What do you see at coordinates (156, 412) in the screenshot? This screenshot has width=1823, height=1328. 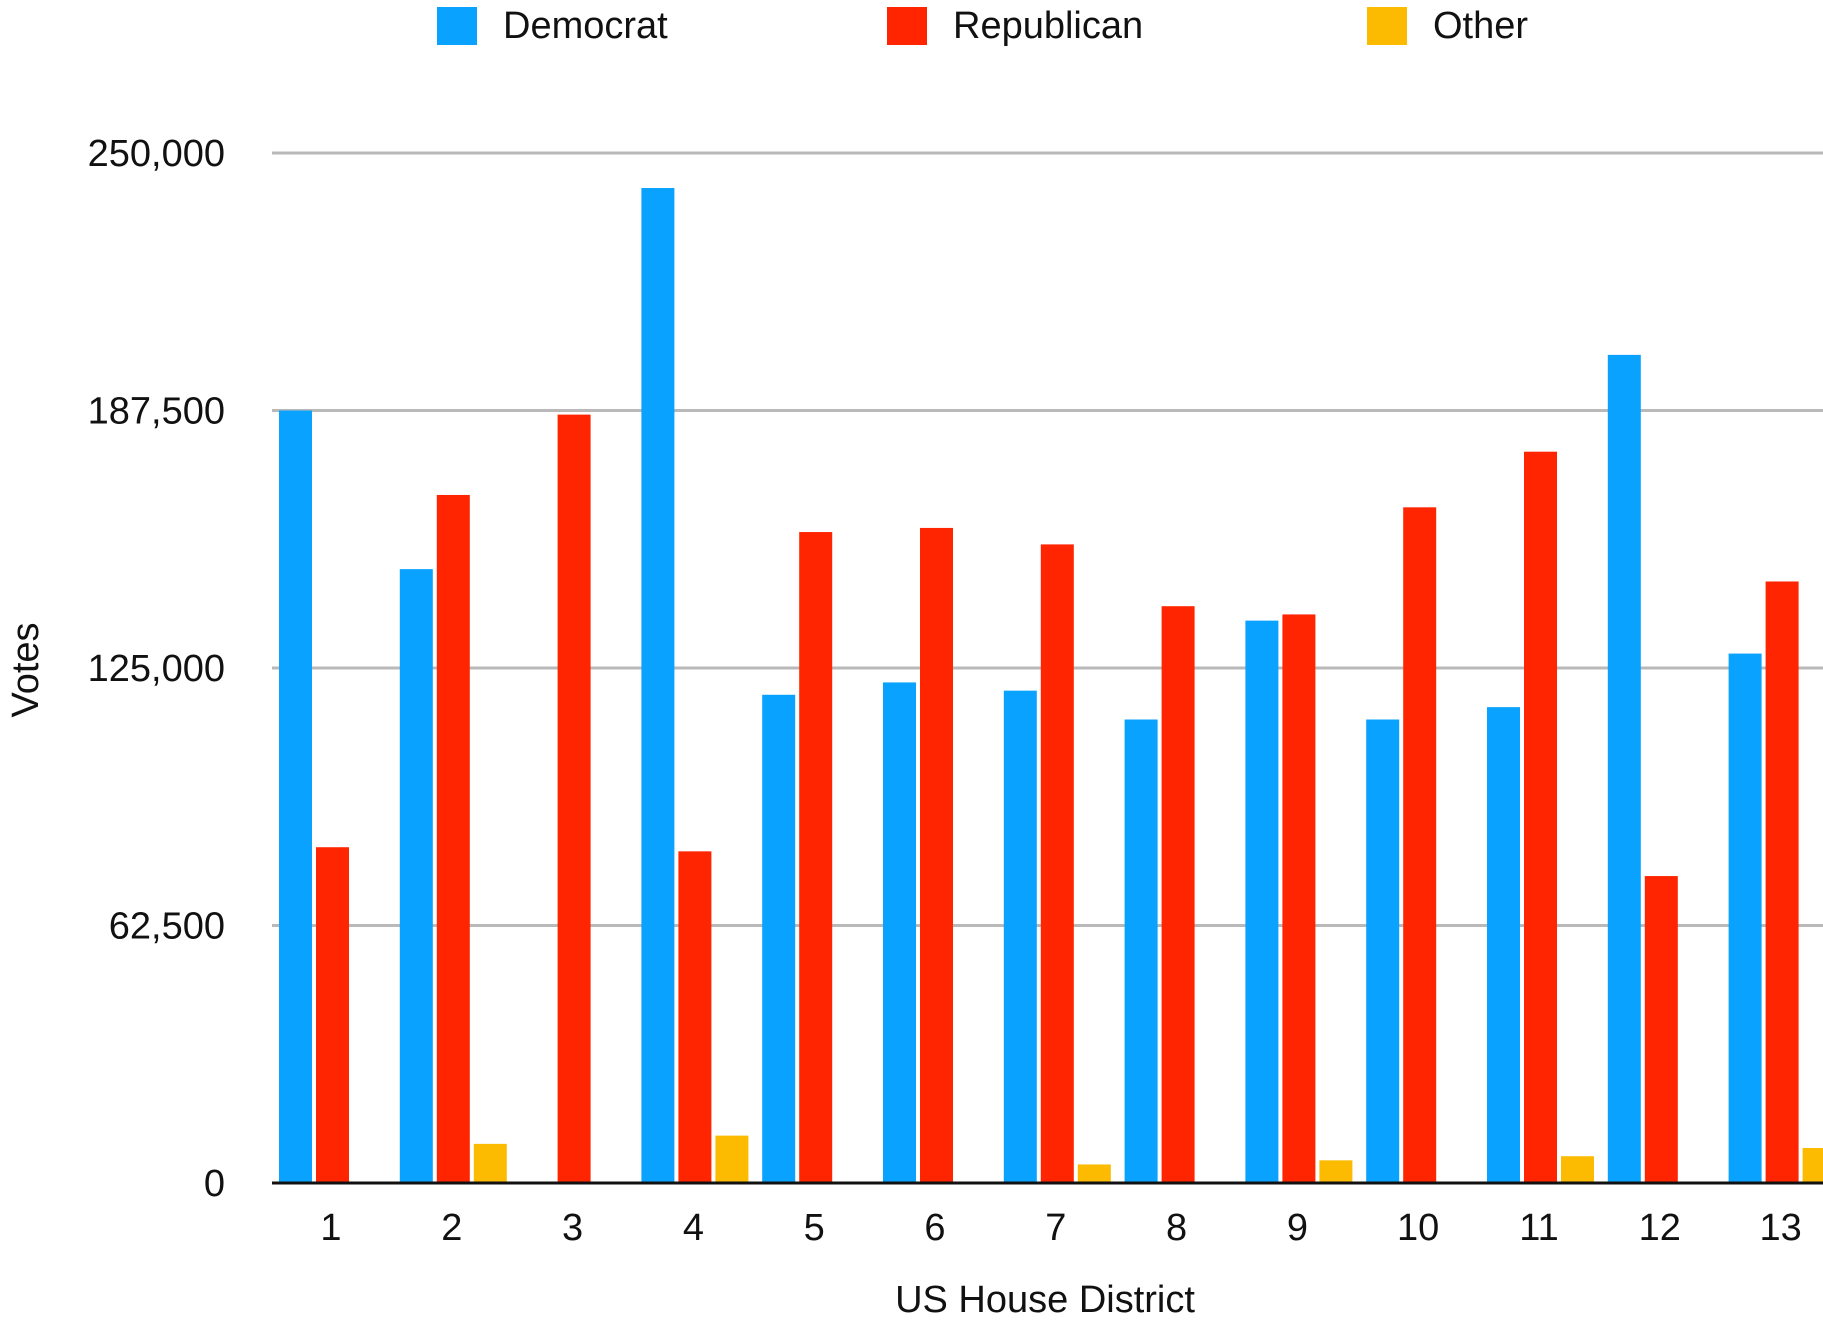 I see `y-tick-label: 187,500` at bounding box center [156, 412].